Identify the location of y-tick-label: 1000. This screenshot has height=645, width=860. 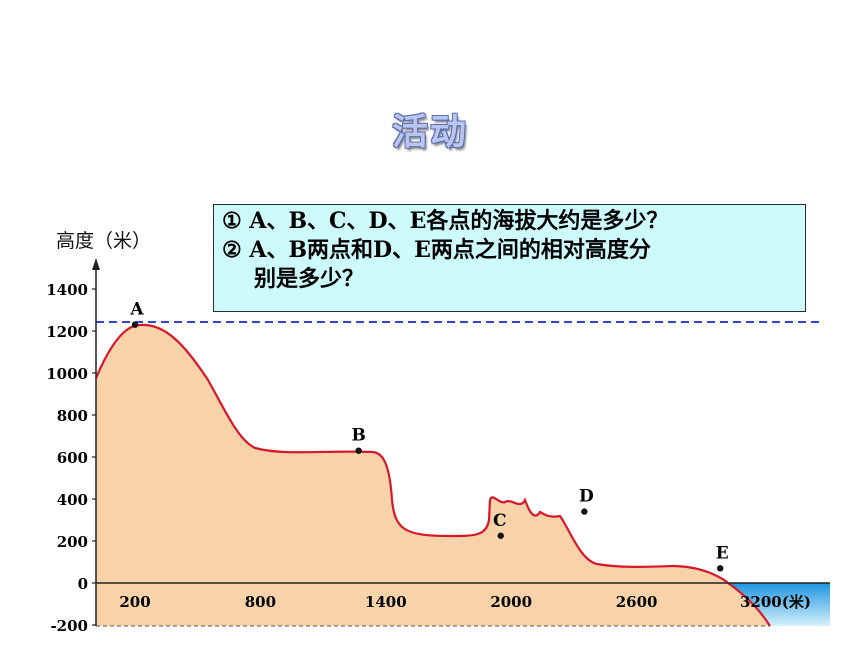
(67, 374).